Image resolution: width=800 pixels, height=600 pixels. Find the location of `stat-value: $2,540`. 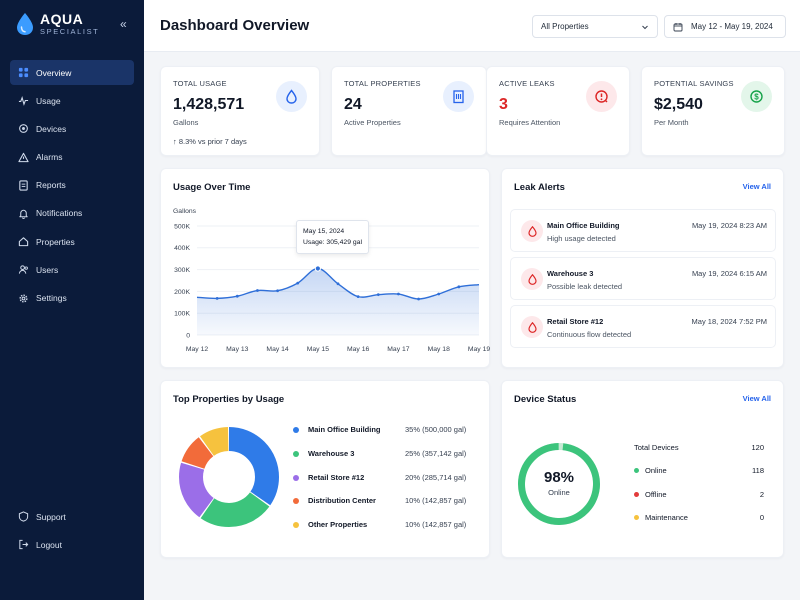

stat-value: $2,540 is located at coordinates (678, 104).